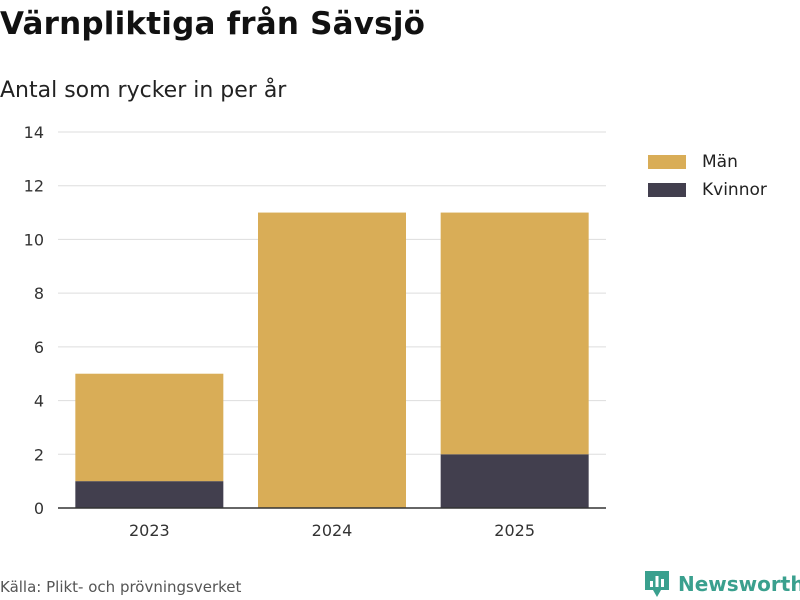 This screenshot has height=600, width=800. Describe the element at coordinates (34, 239) in the screenshot. I see `y-tick-label: 10` at that location.